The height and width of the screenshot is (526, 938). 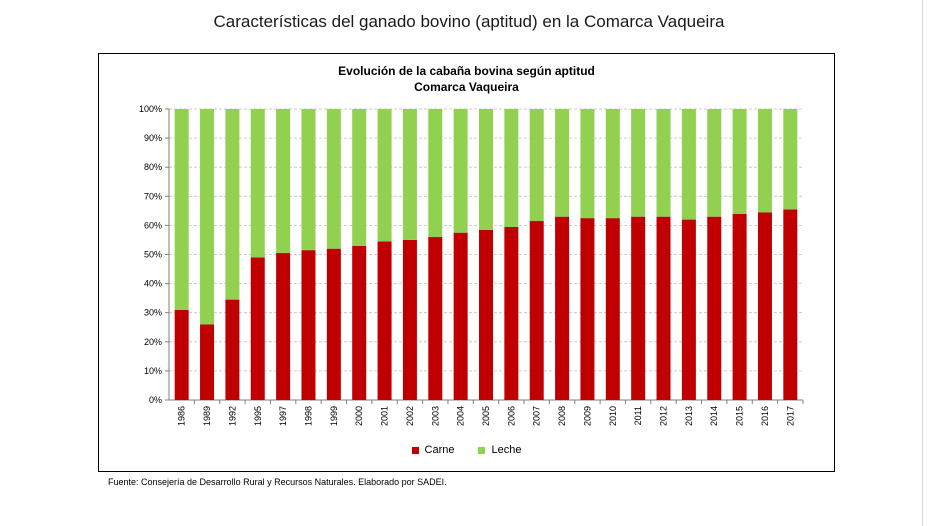 What do you see at coordinates (765, 416) in the screenshot?
I see `x-tick-label: 2016` at bounding box center [765, 416].